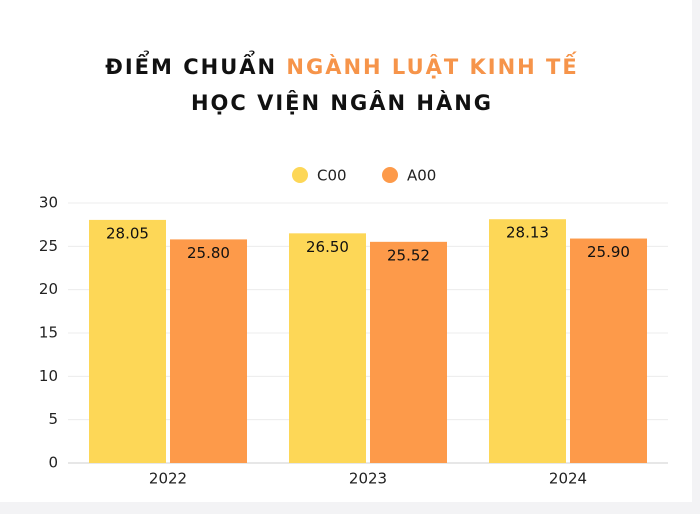  Describe the element at coordinates (48, 203) in the screenshot. I see `y-tick-label: 30` at that location.